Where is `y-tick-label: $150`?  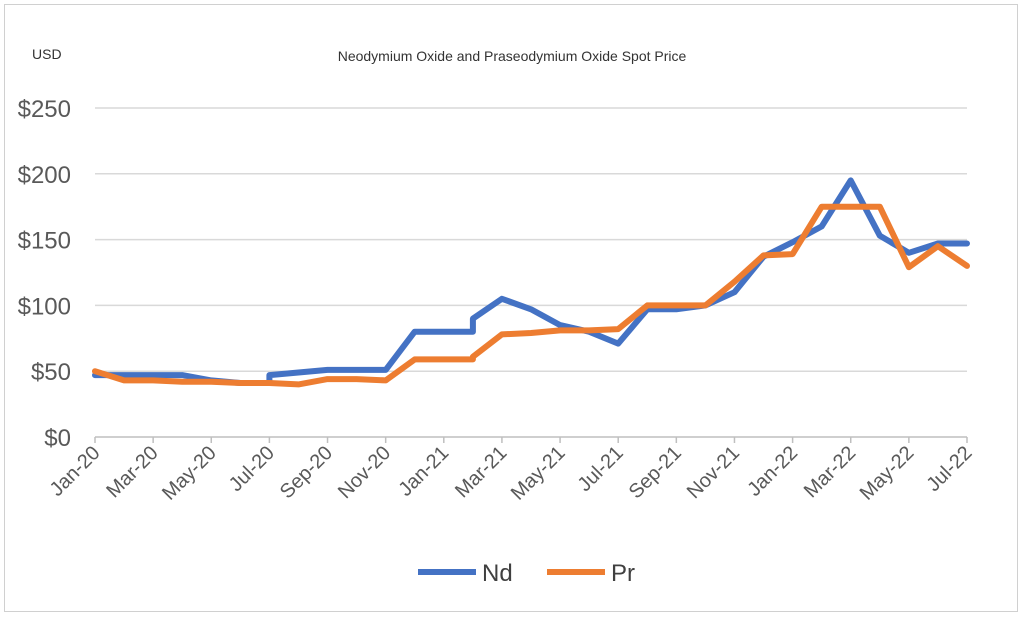 y-tick-label: $150 is located at coordinates (44, 241).